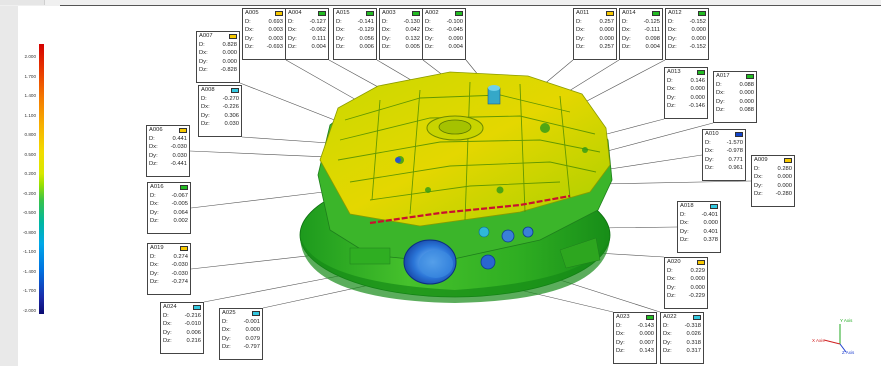 The width and height of the screenshot is (881, 366). Describe the element at coordinates (241, 334) in the screenshot. I see `callout-a025: A025 D: -0.001 Dx: 0.000 Dy: 0.079 Dz: -0.797` at that location.